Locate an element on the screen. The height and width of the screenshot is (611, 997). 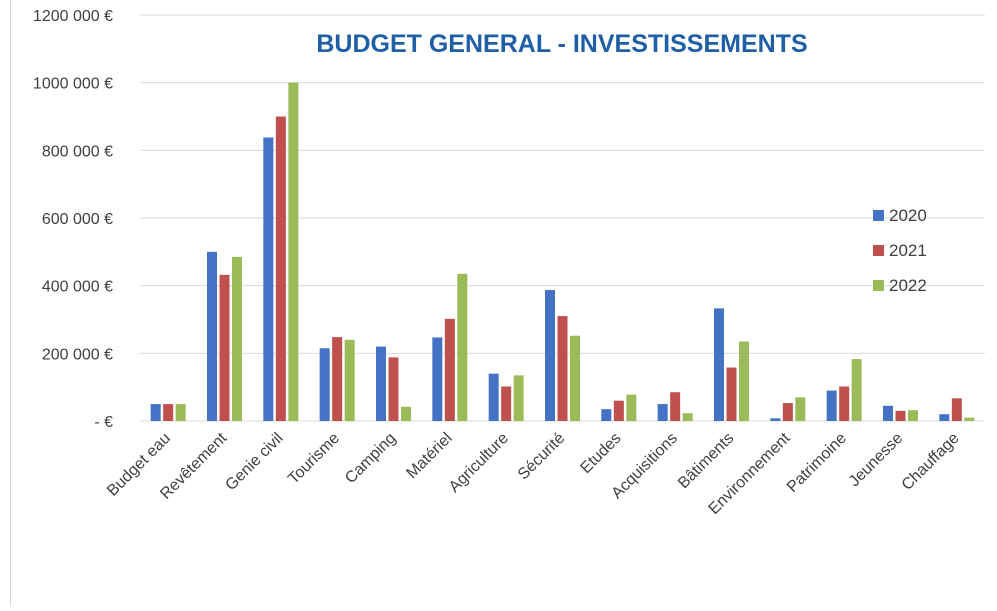
x-tick-label: Sécurité is located at coordinates (542, 457).